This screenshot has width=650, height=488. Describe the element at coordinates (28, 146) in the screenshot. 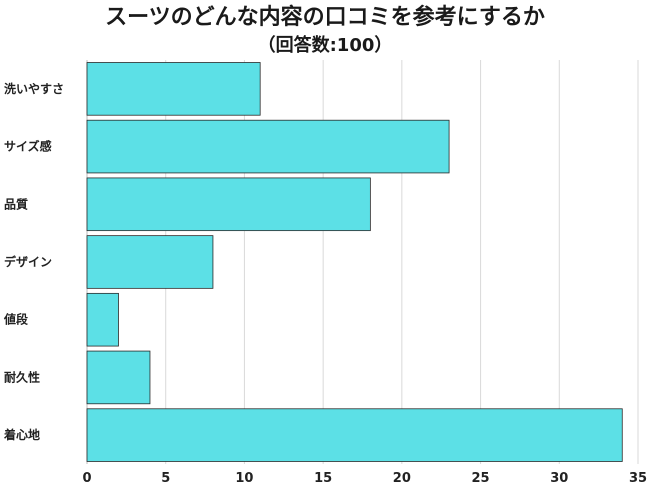

I see `category-label: サイズ感` at that location.